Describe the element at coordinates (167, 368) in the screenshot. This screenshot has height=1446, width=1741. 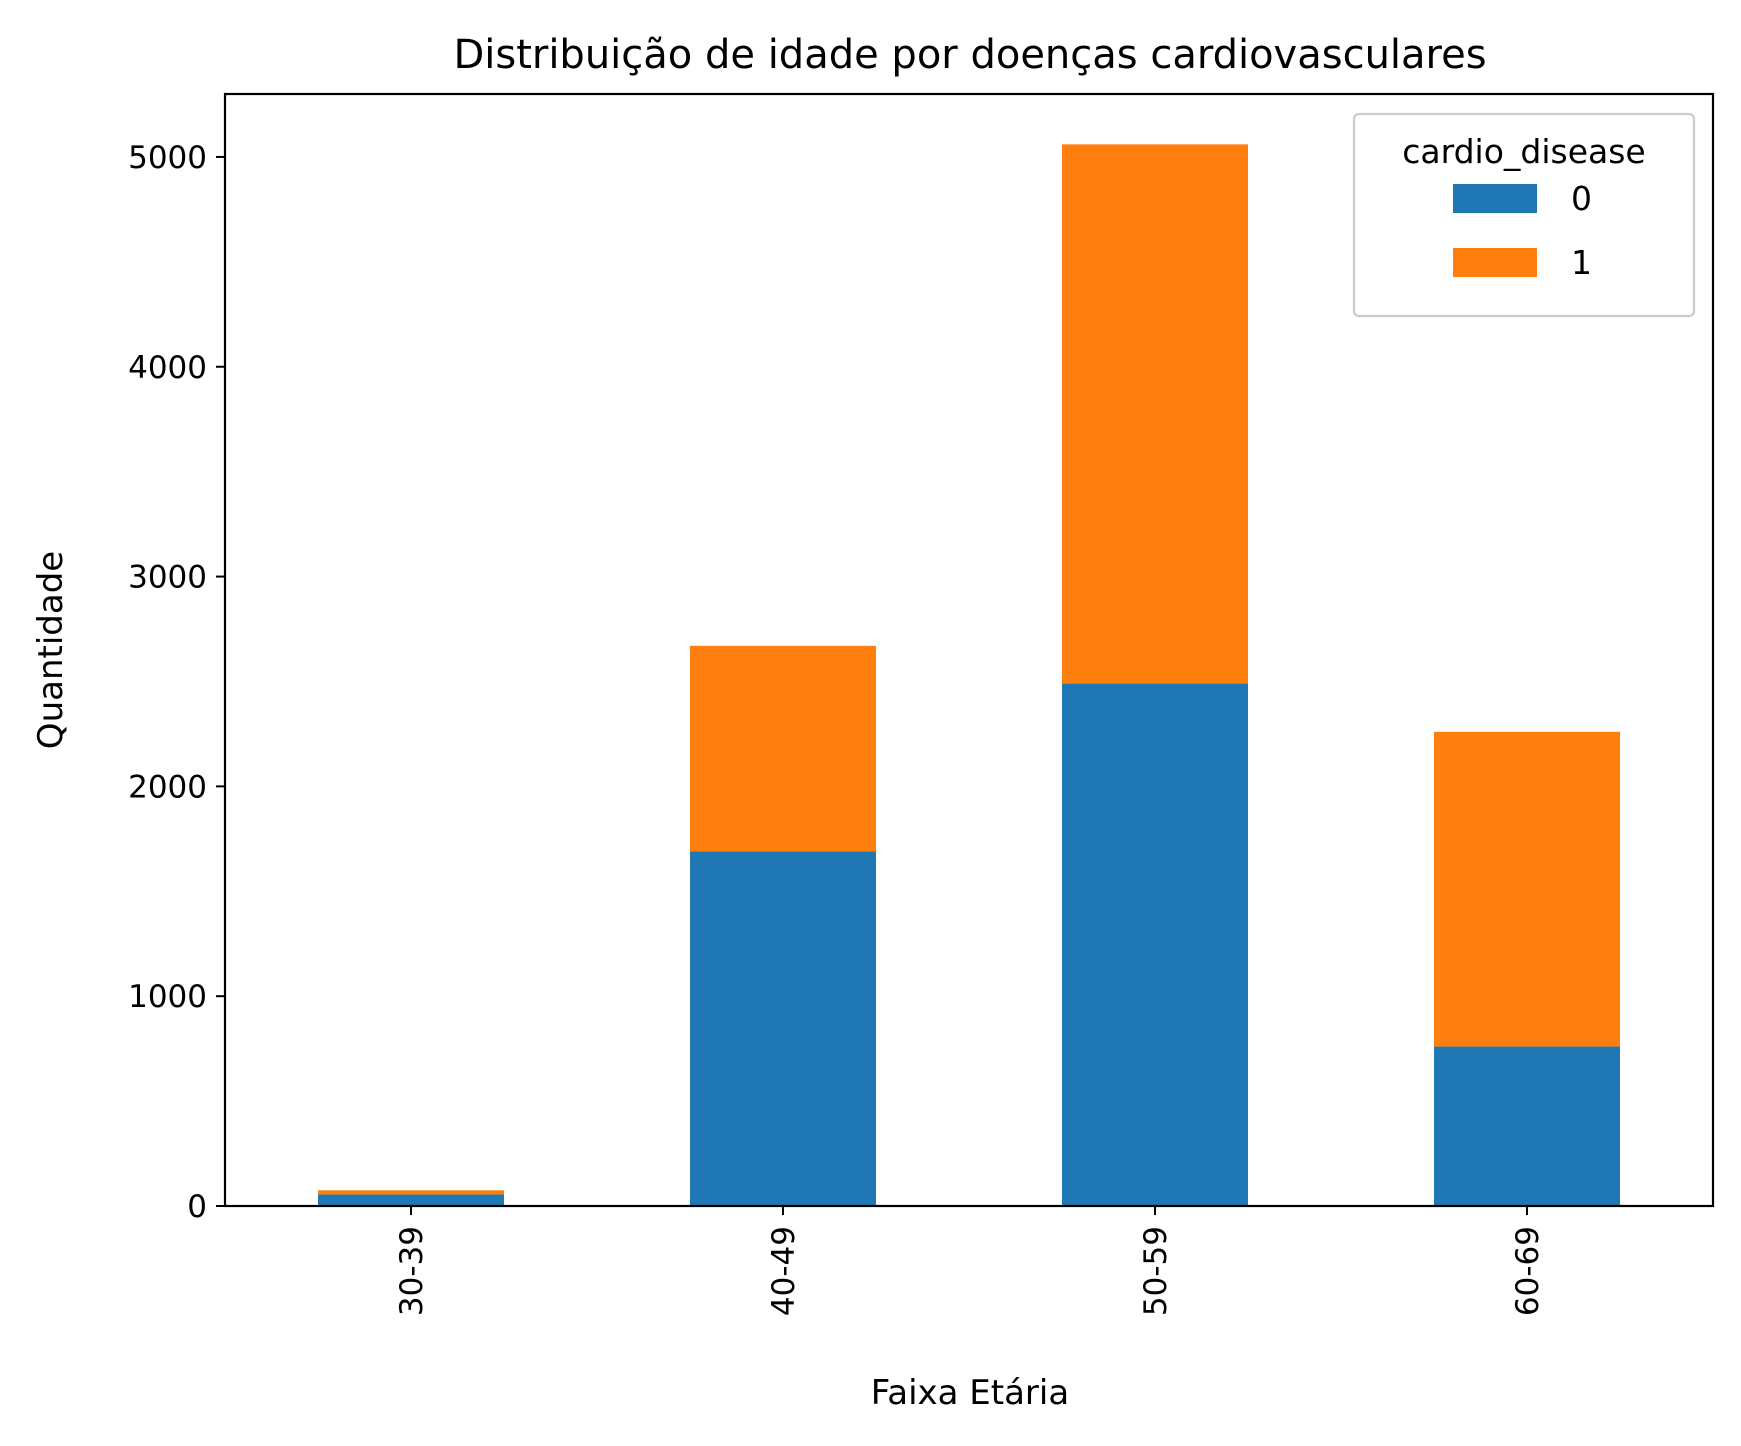
I see `y-tick-label: 4000` at that location.